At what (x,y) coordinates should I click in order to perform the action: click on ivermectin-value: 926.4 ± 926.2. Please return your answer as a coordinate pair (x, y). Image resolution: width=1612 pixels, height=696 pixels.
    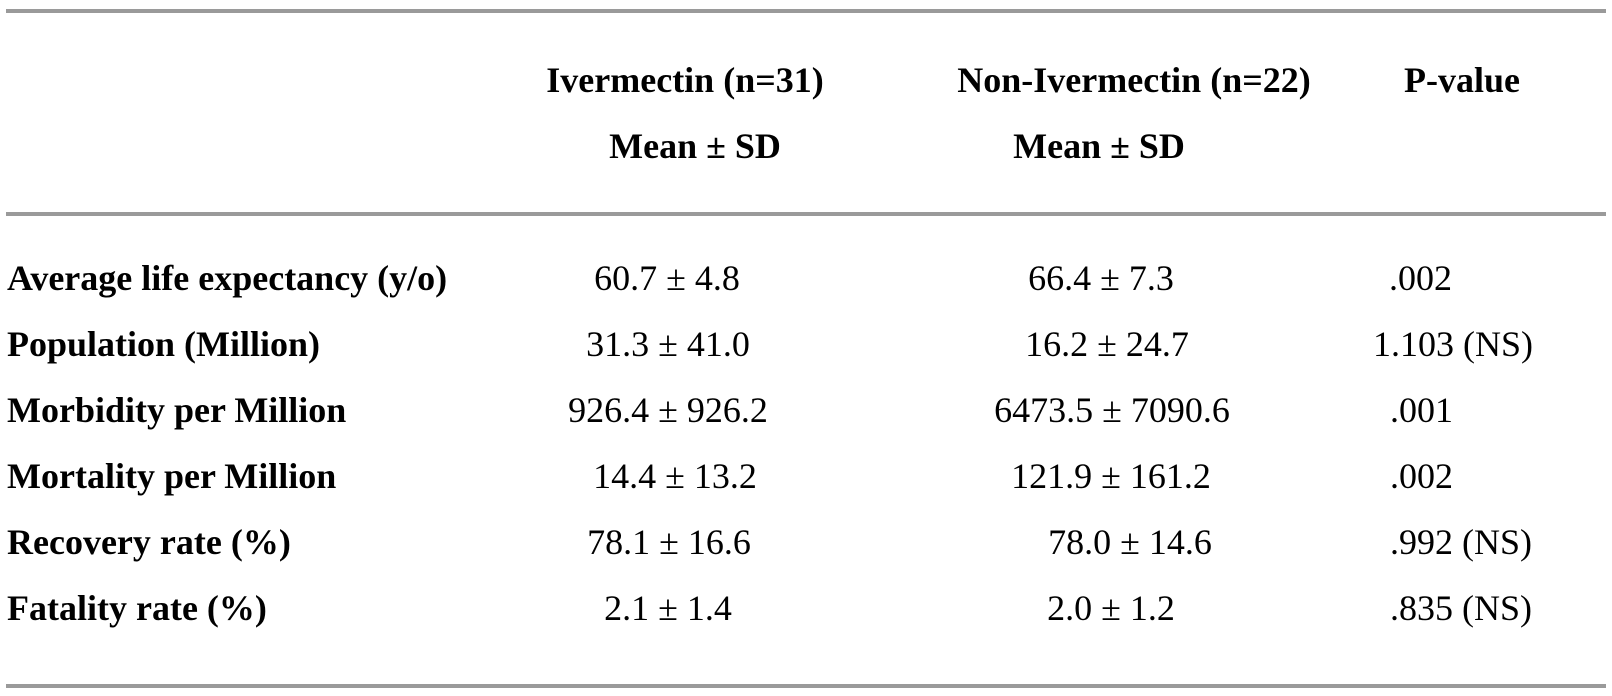
    Looking at the image, I should click on (668, 410).